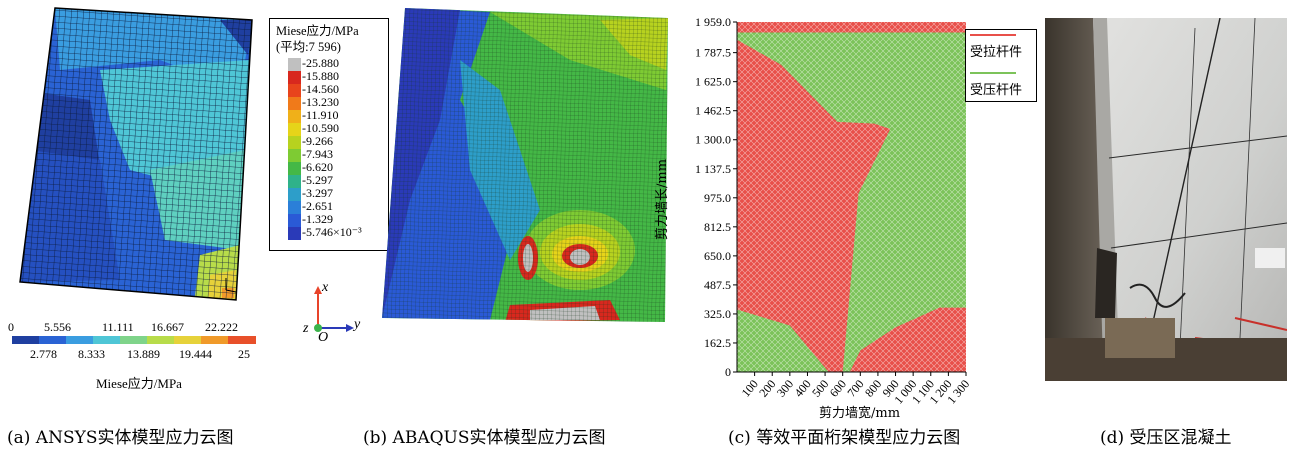 The width and height of the screenshot is (1293, 450). I want to click on legend-level-label: -2.651, so click(317, 206).